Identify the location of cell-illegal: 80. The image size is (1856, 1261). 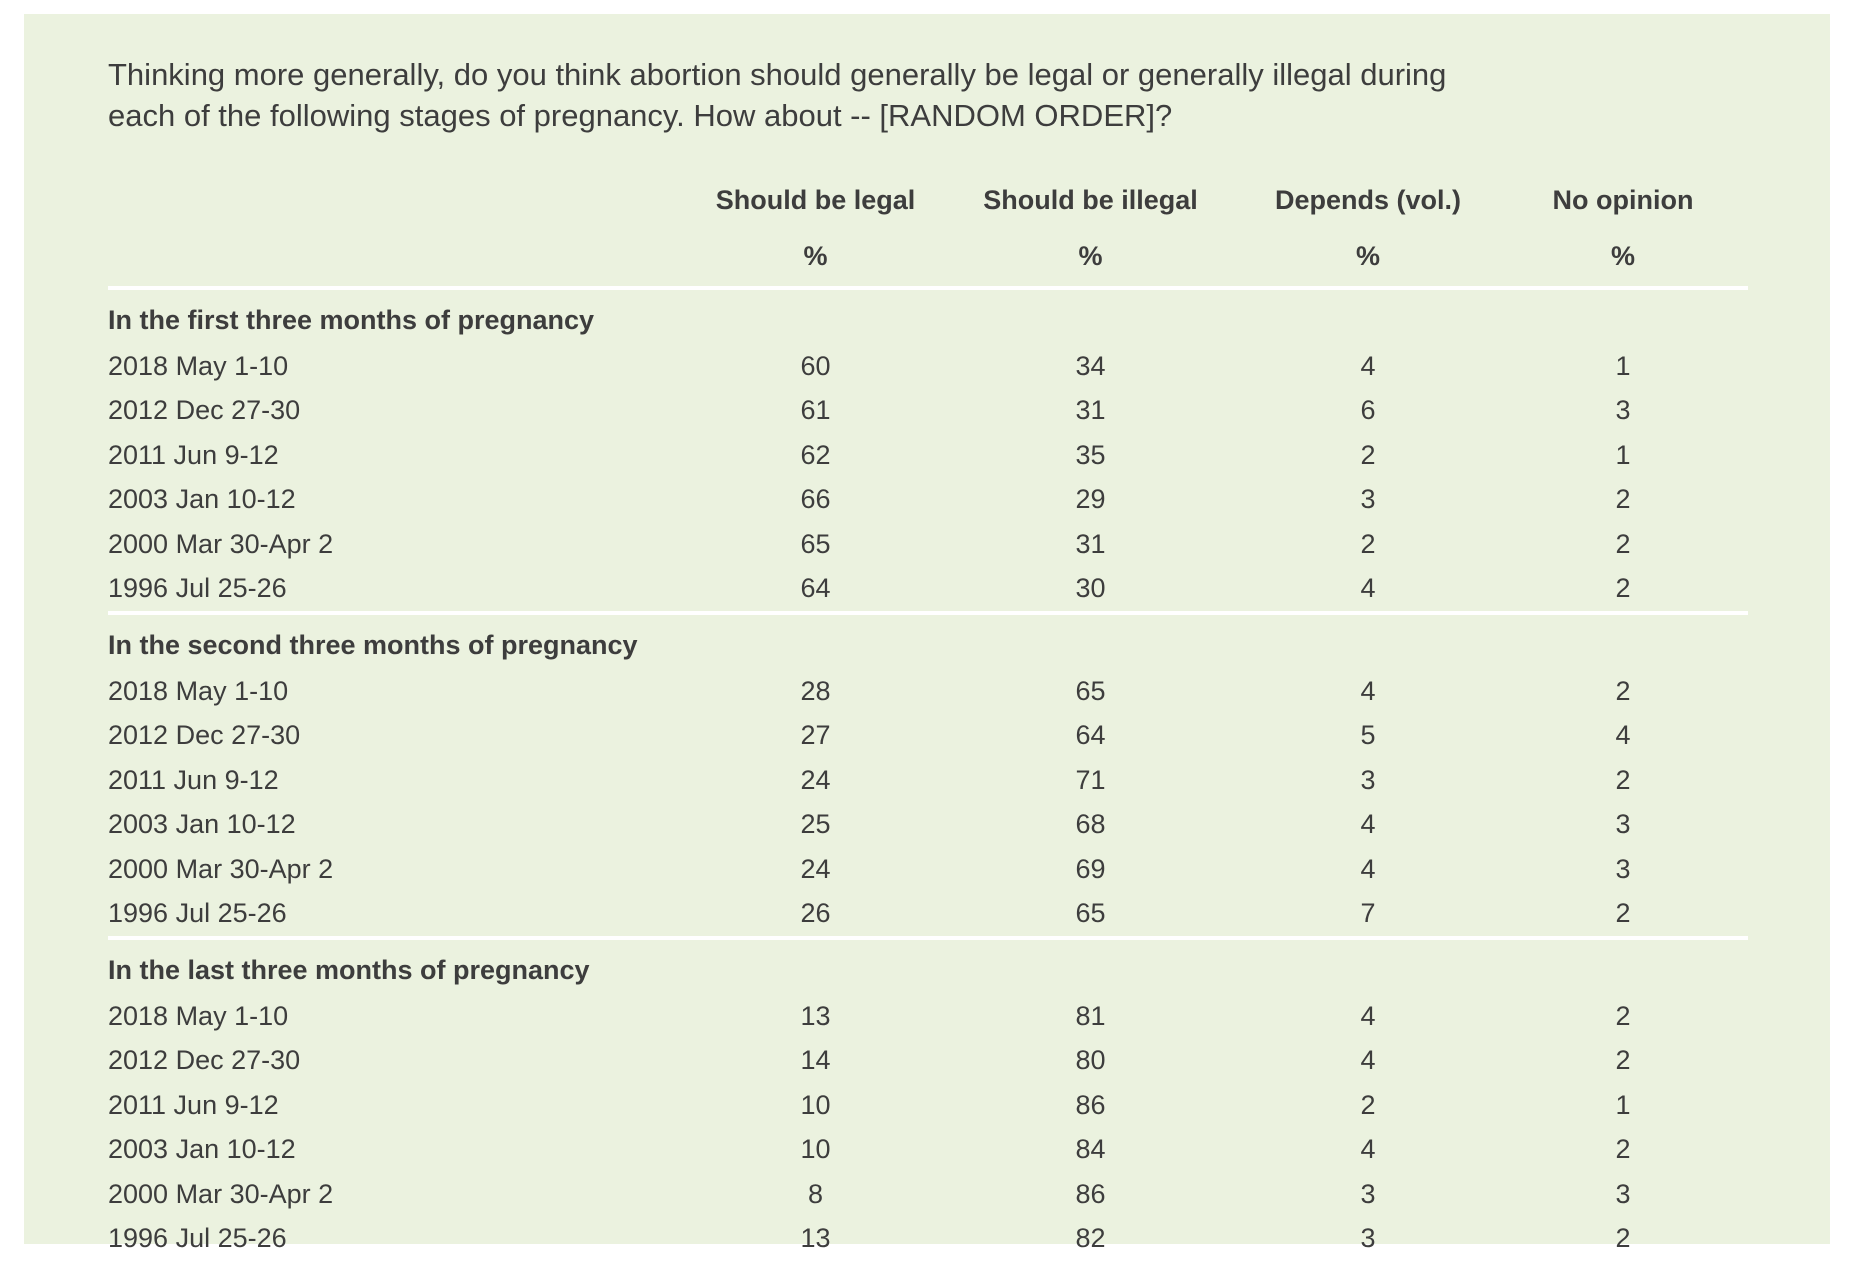
(1090, 1061).